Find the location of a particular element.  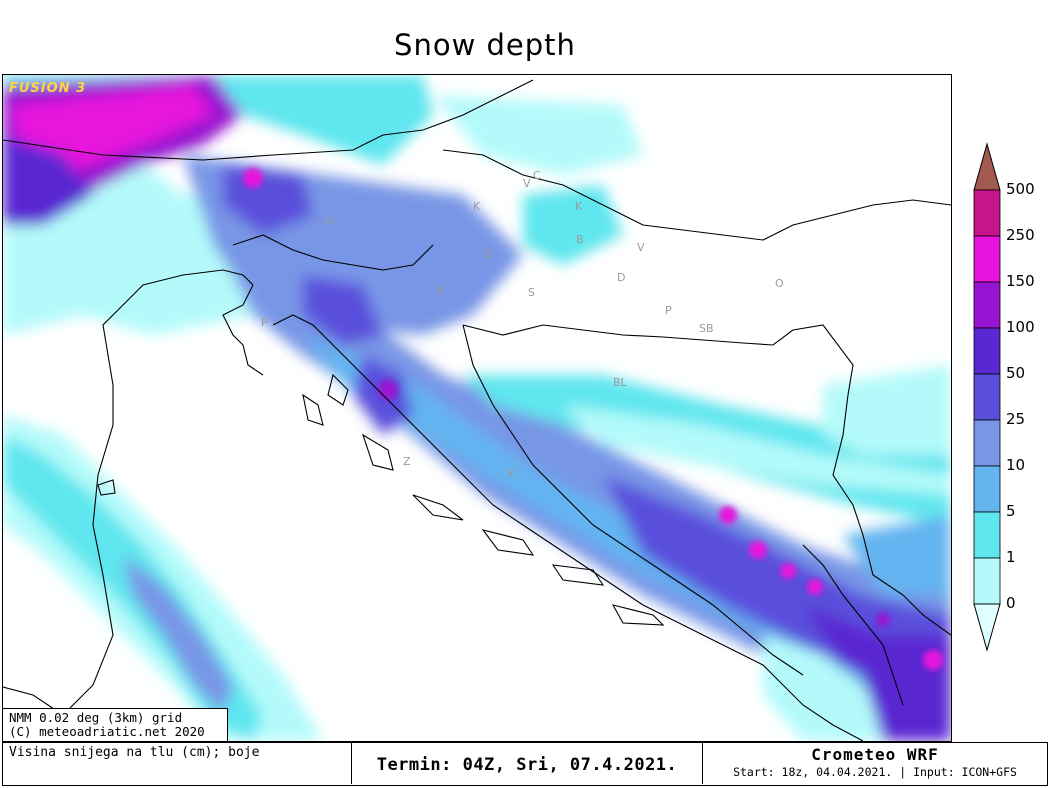

region-label: LJ is located at coordinates (329, 220).